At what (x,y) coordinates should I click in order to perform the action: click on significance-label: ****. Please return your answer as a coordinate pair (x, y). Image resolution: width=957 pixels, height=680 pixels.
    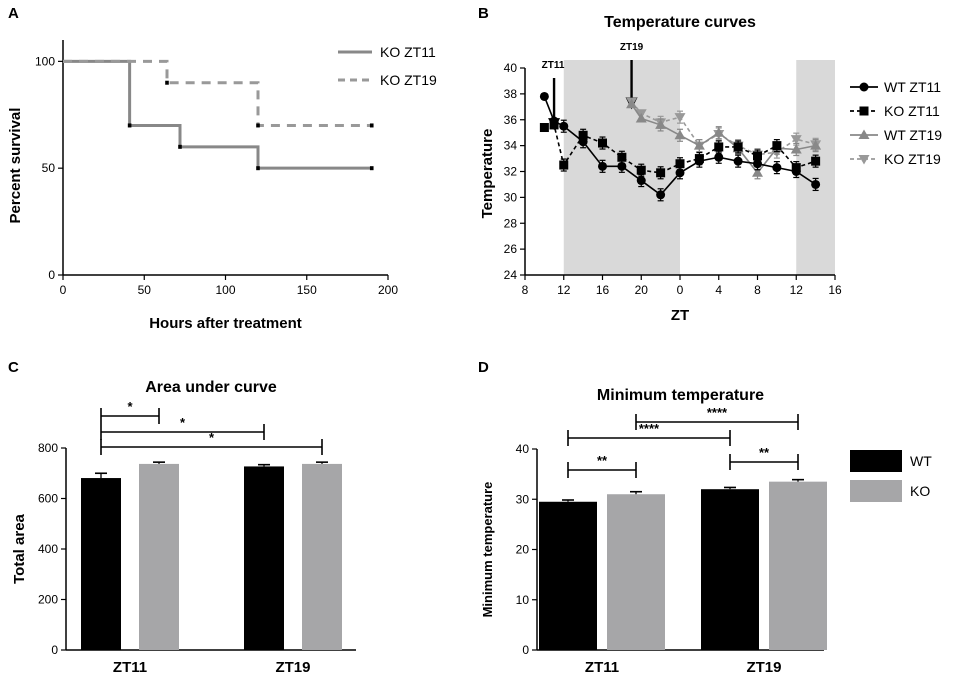
    Looking at the image, I should click on (717, 412).